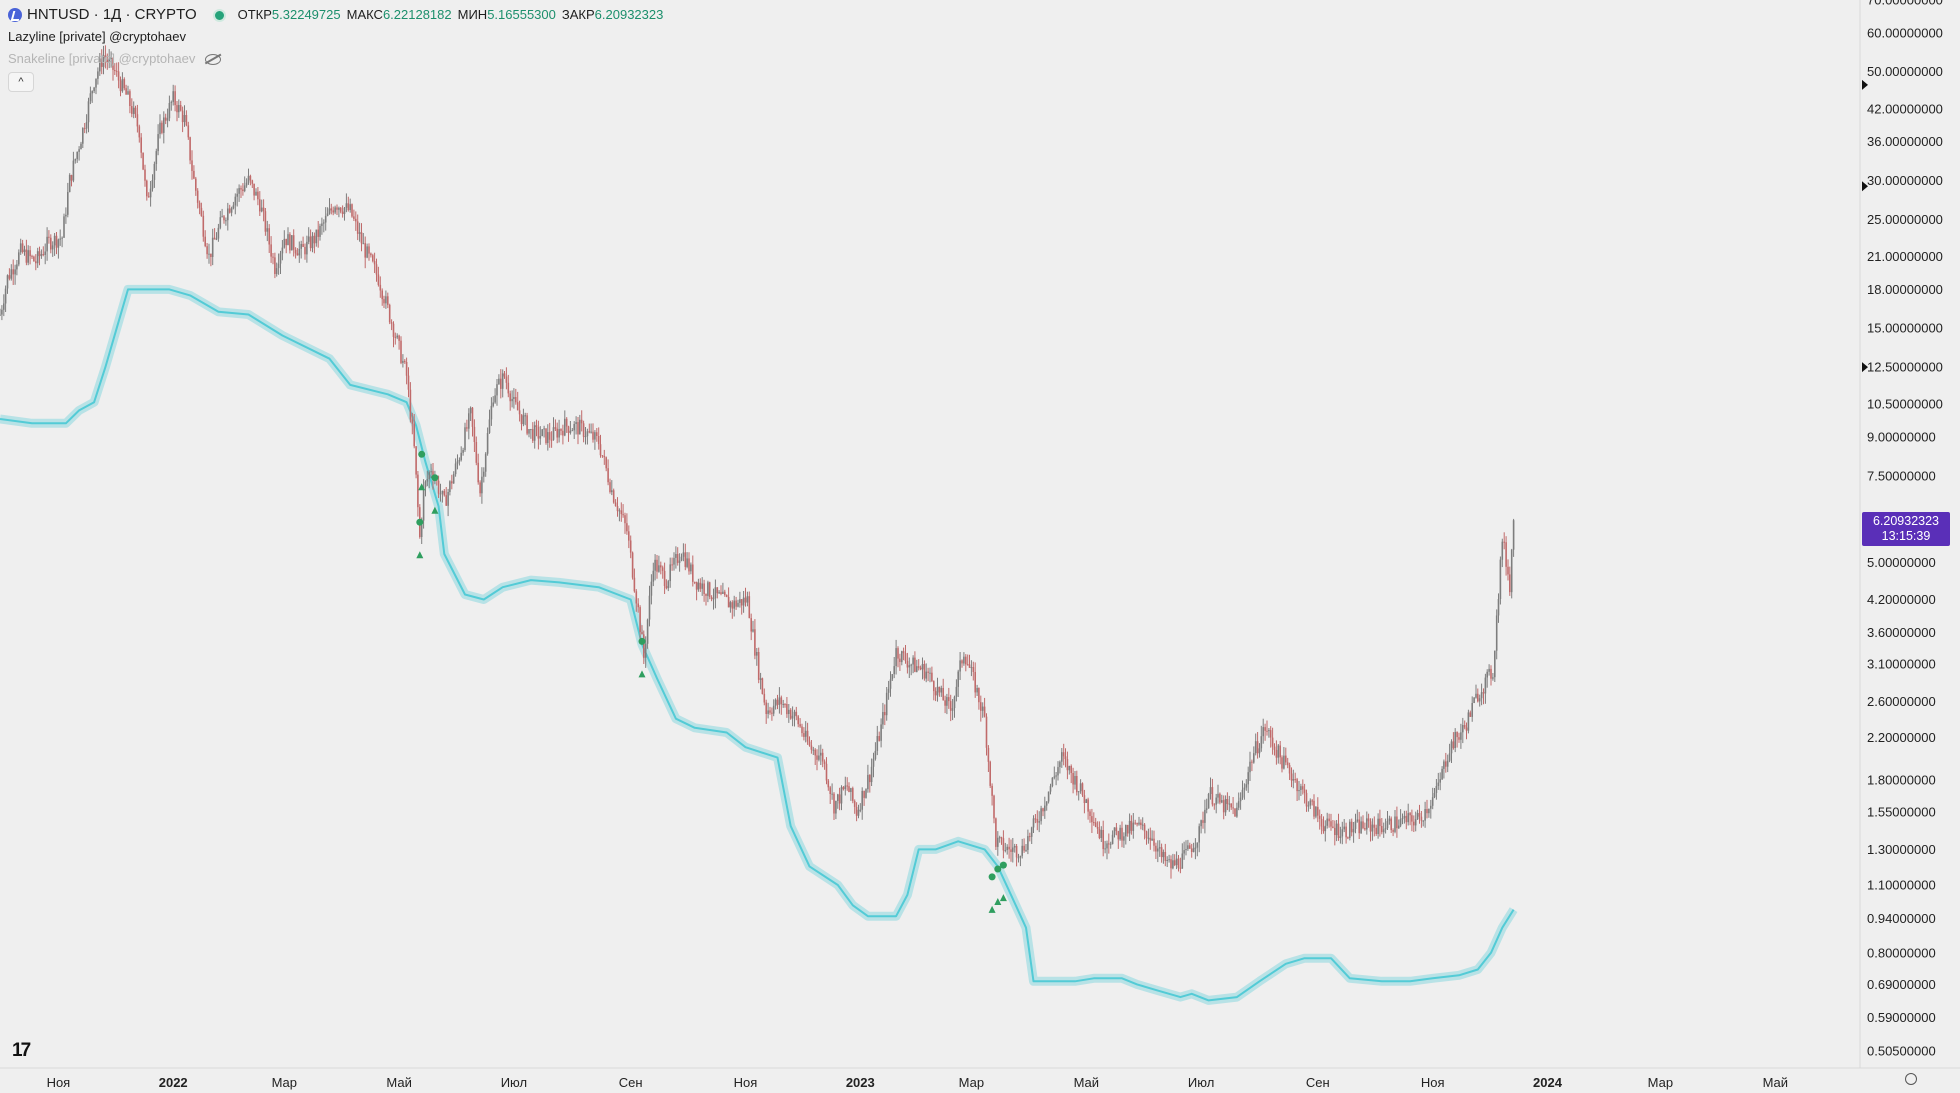  I want to click on tradingview-logo: 17, so click(21, 1050).